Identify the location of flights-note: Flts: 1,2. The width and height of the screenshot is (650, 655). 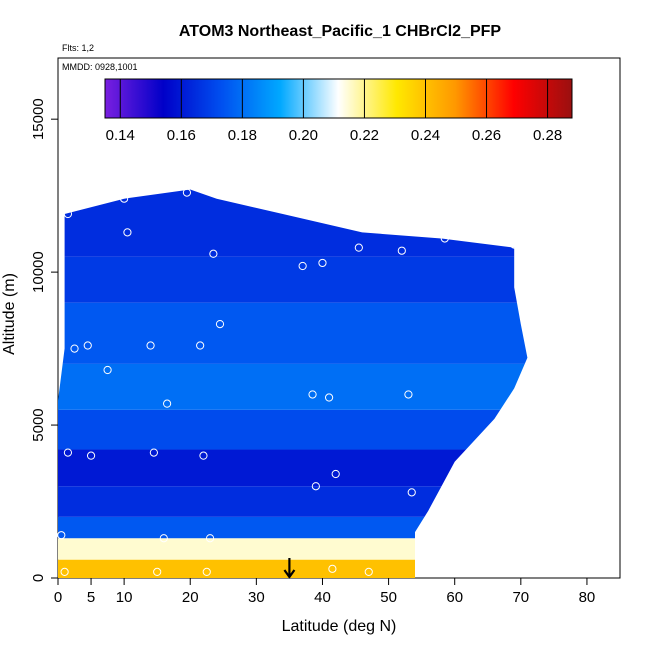
(78, 48).